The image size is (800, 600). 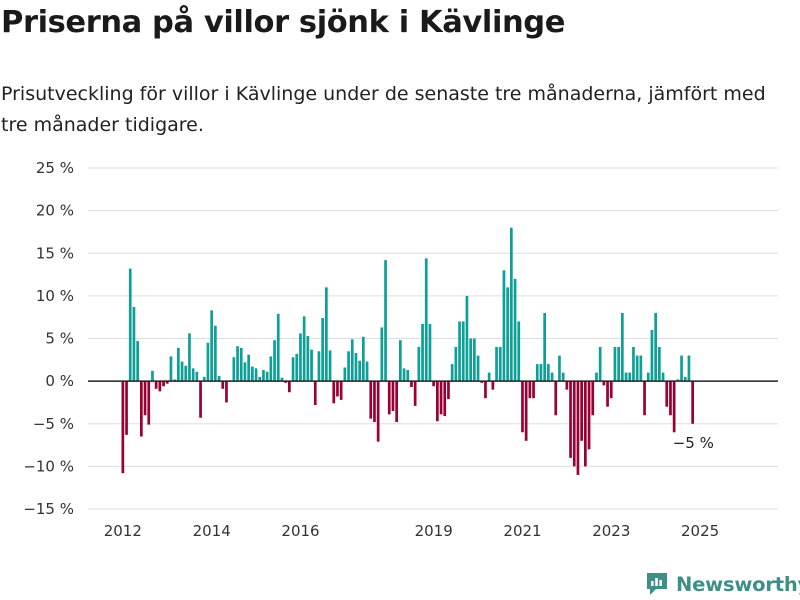 I want to click on last-value-annotation: −5 %, so click(x=693, y=443).